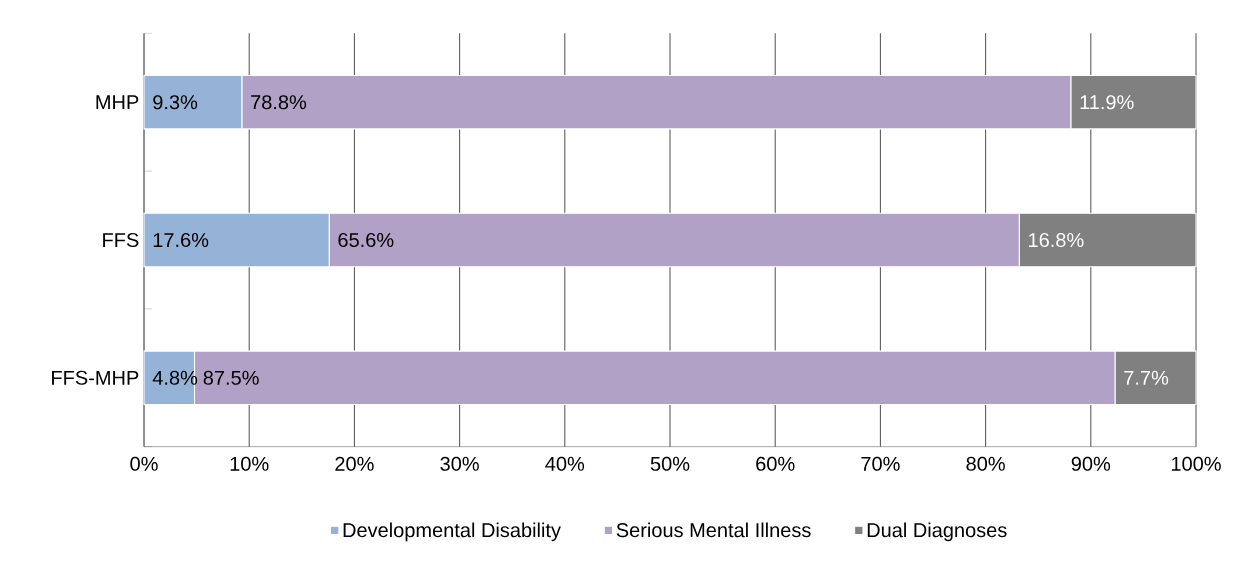  I want to click on data-label: 87.5%, so click(231, 377).